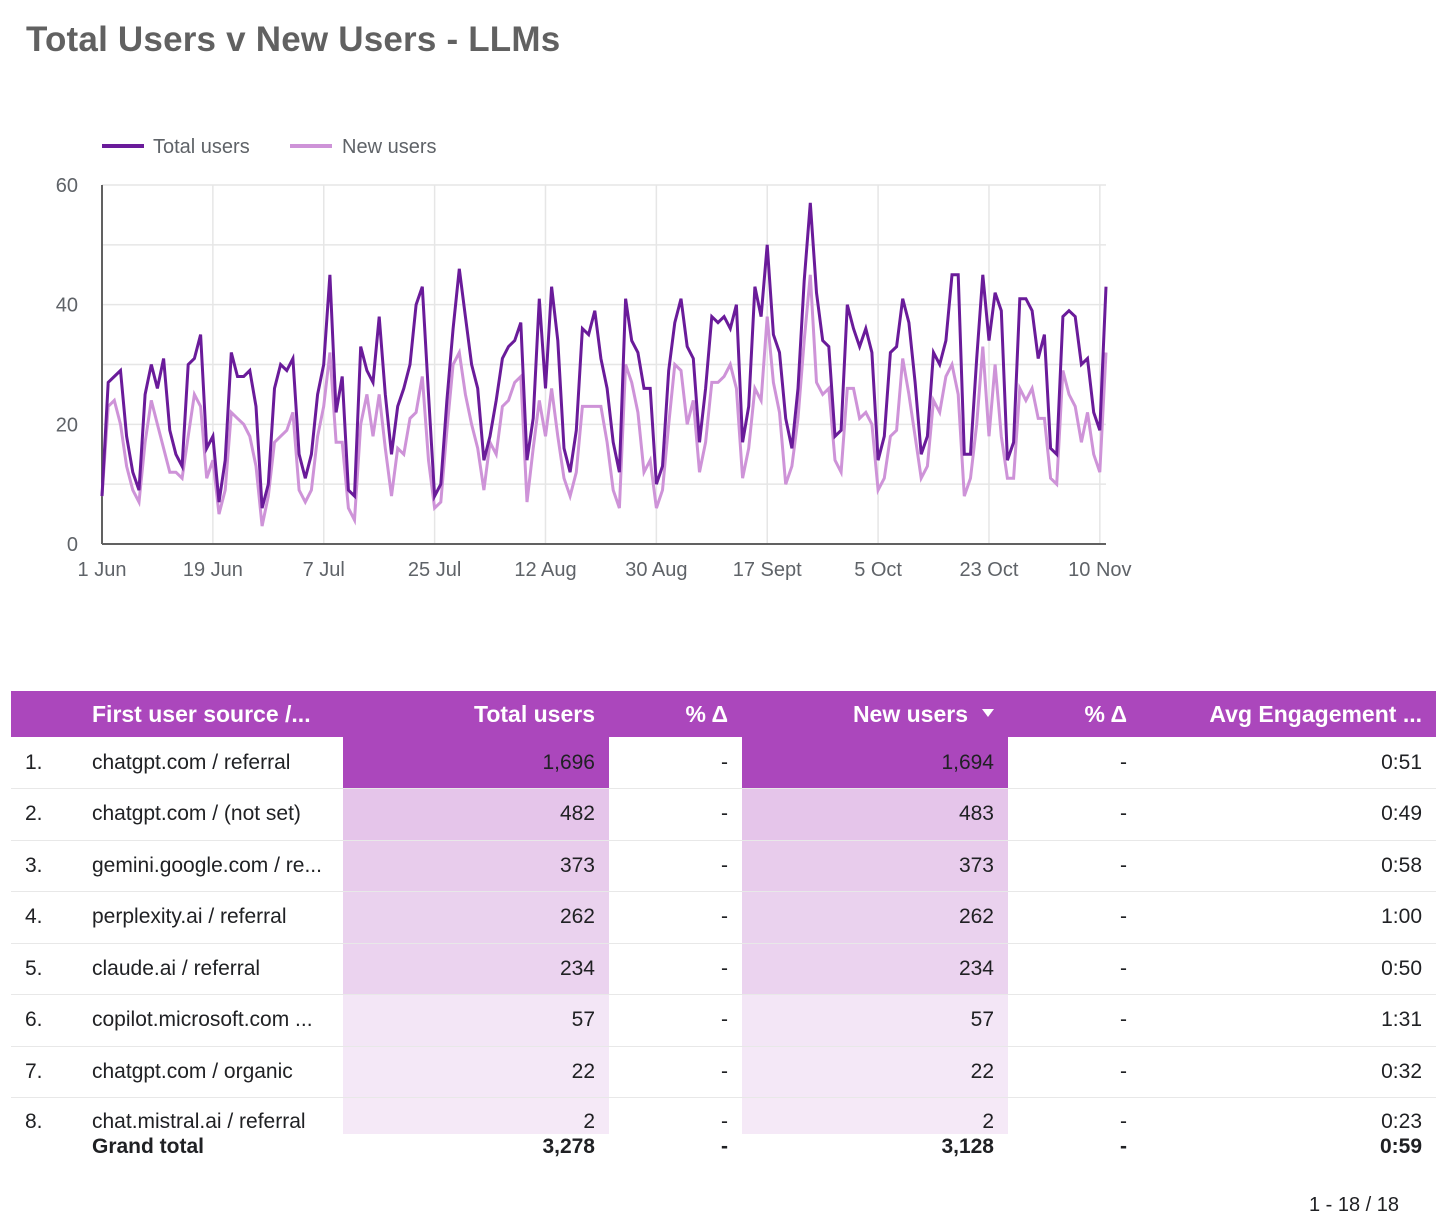  What do you see at coordinates (34, 1121) in the screenshot?
I see `row-index: 8.` at bounding box center [34, 1121].